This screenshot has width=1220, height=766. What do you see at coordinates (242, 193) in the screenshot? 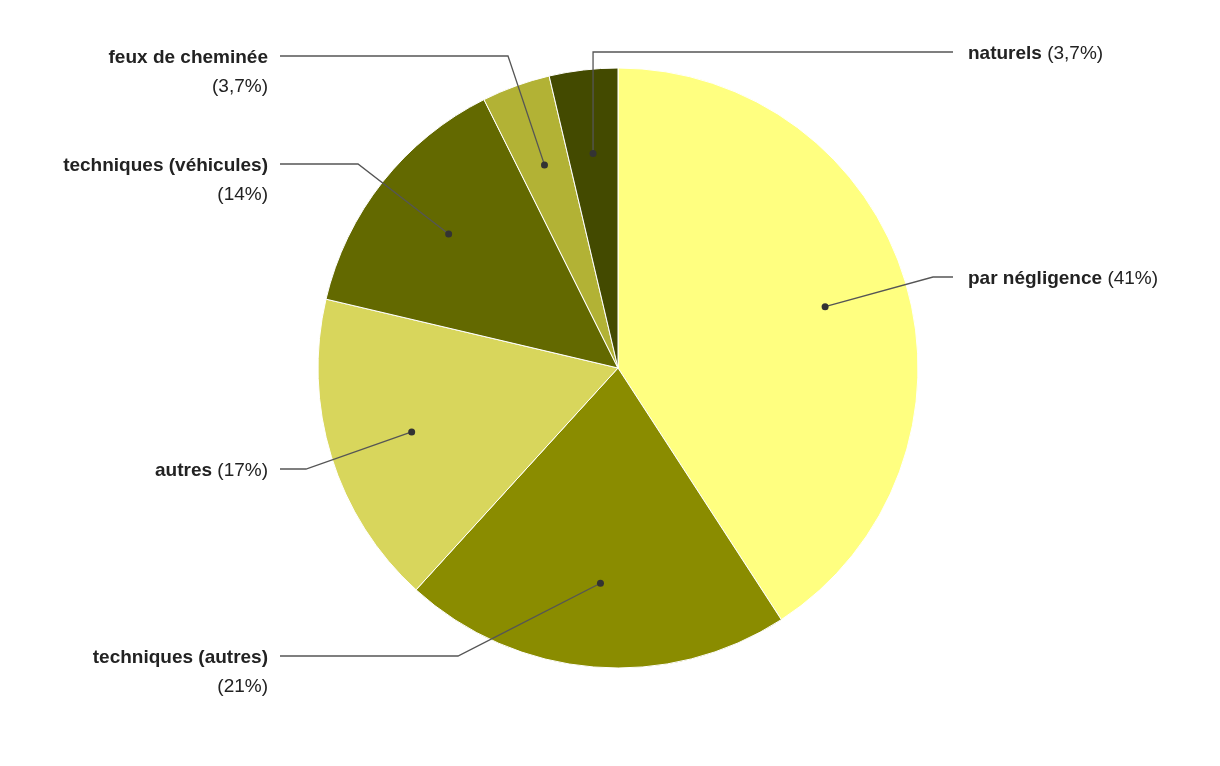
I see `data-label: (14%)` at bounding box center [242, 193].